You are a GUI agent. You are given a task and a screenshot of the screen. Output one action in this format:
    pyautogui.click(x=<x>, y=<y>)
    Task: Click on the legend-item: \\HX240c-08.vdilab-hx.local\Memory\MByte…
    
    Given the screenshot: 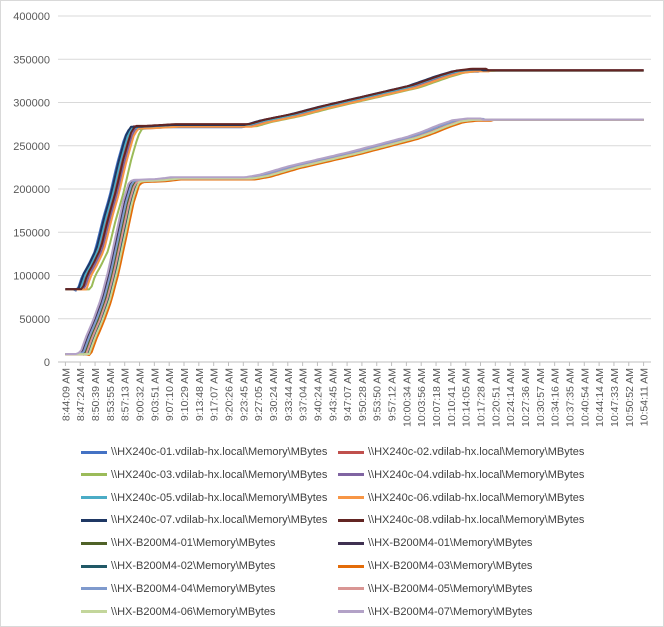 What is the action you would take?
    pyautogui.click(x=461, y=520)
    